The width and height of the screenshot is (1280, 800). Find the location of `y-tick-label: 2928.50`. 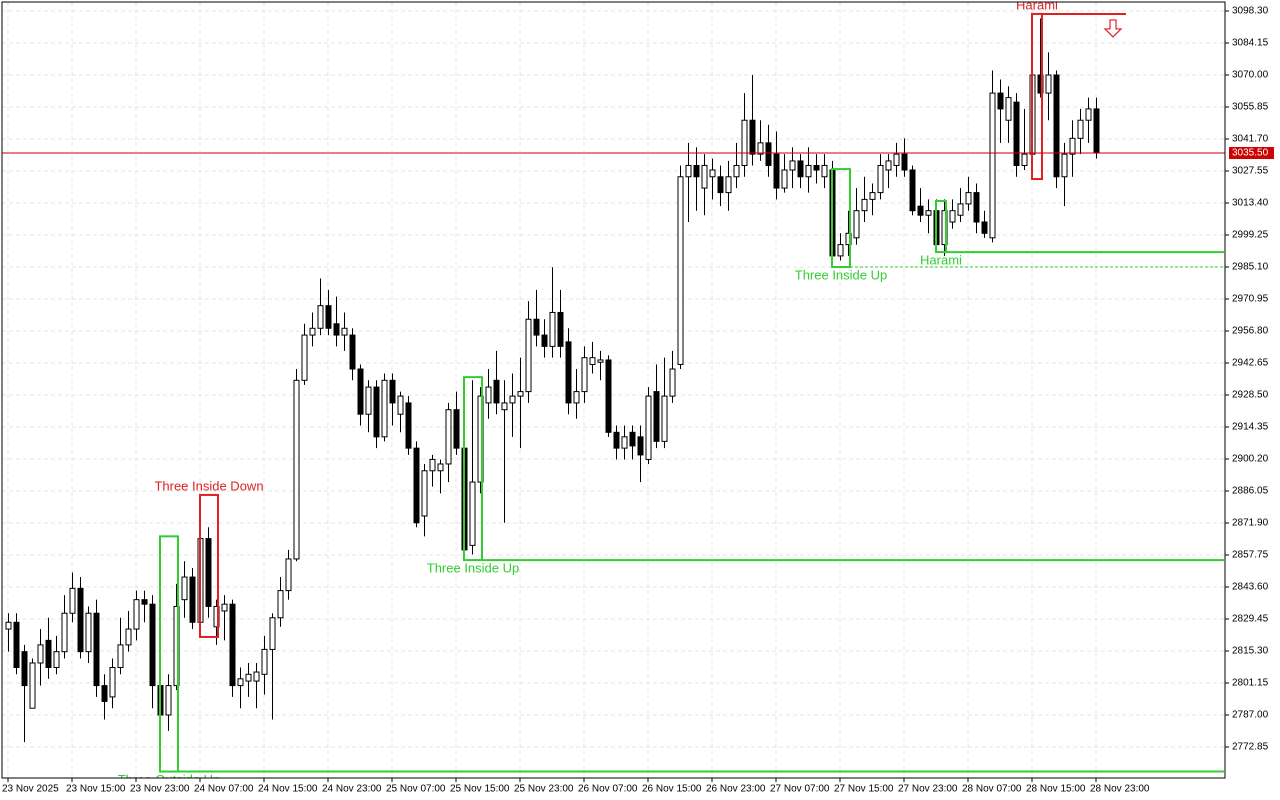

y-tick-label: 2928.50 is located at coordinates (1250, 395).